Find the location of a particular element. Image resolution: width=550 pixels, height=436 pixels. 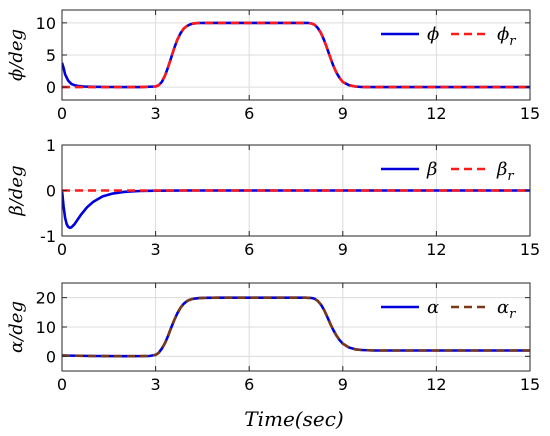

legend-label: ϕ is located at coordinates (433, 34).